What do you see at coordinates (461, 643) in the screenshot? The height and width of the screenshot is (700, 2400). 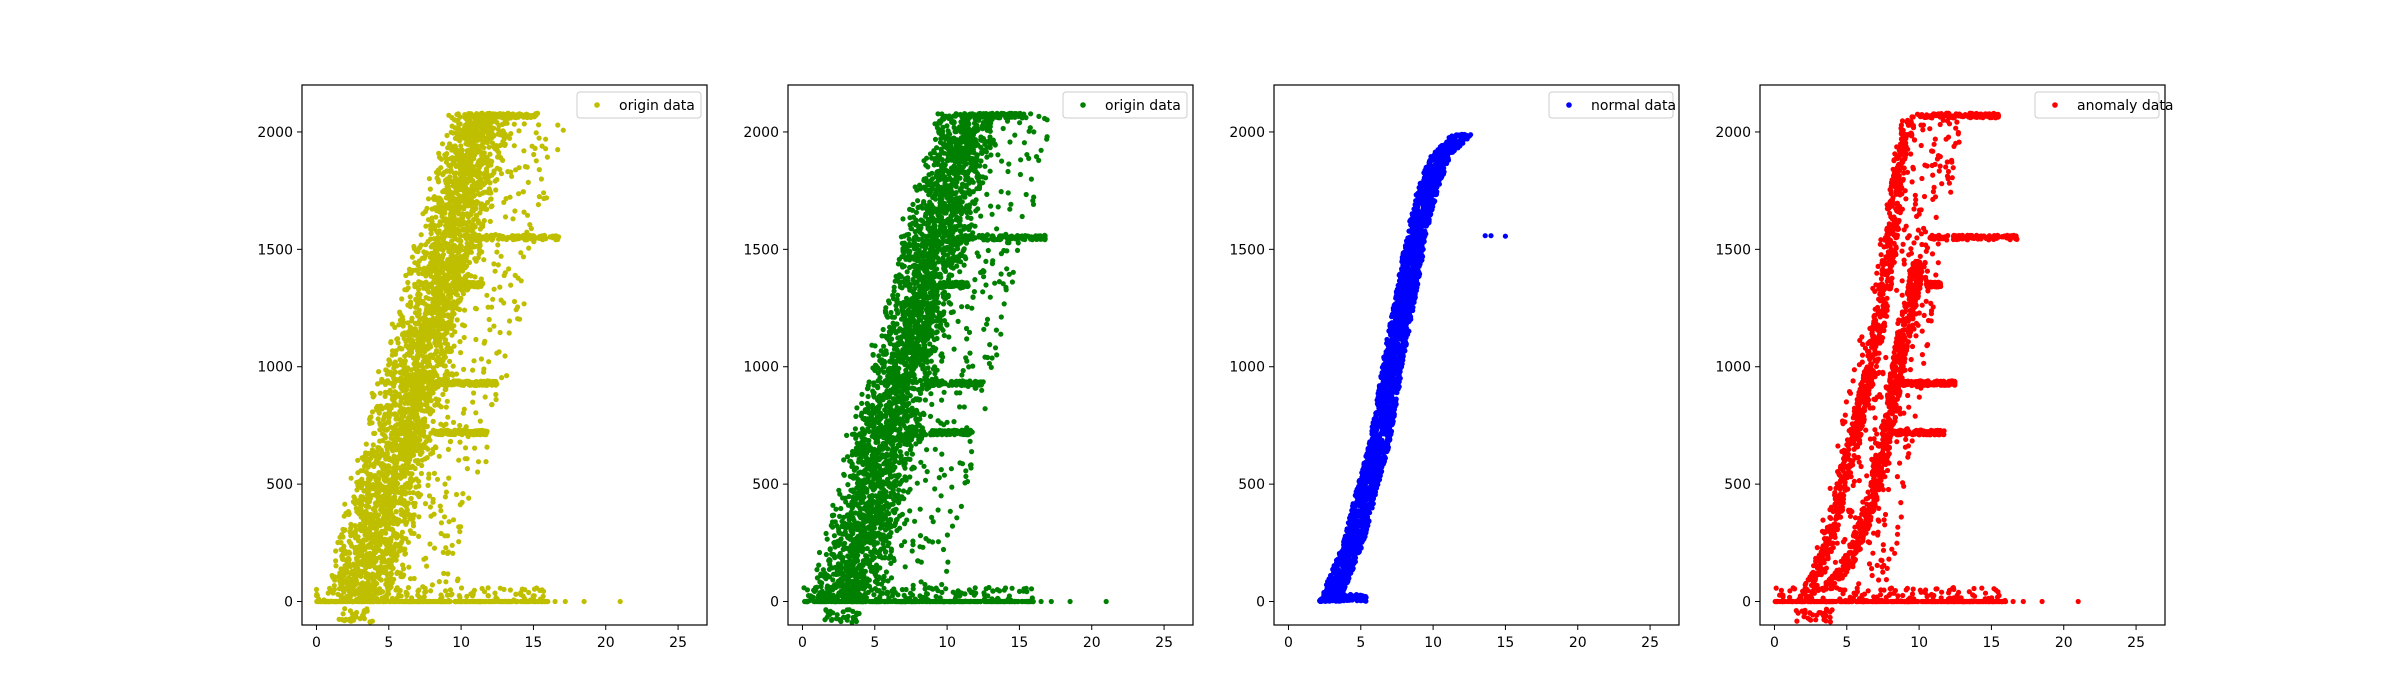 I see `x-tick-label: 10` at bounding box center [461, 643].